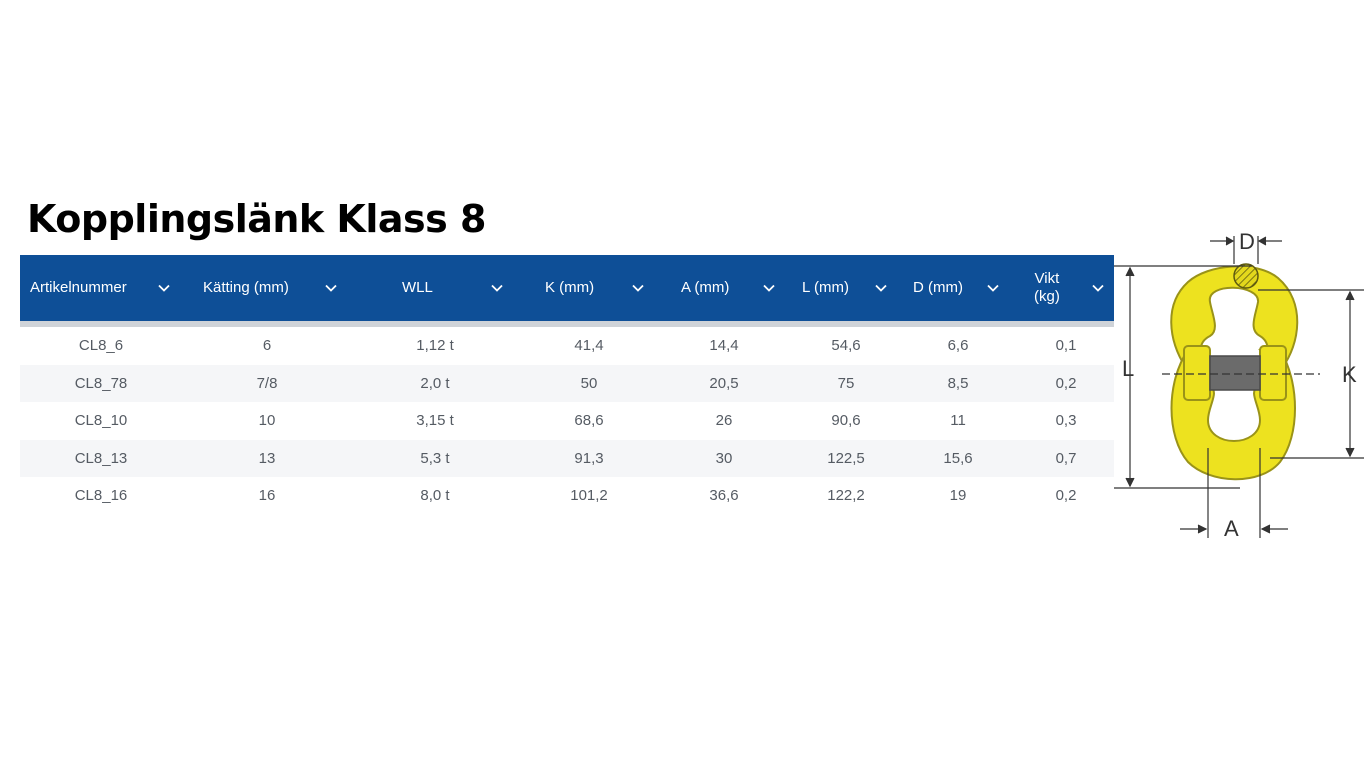 The image size is (1366, 768). What do you see at coordinates (1047, 296) in the screenshot?
I see `column-header-unit: (kg)` at bounding box center [1047, 296].